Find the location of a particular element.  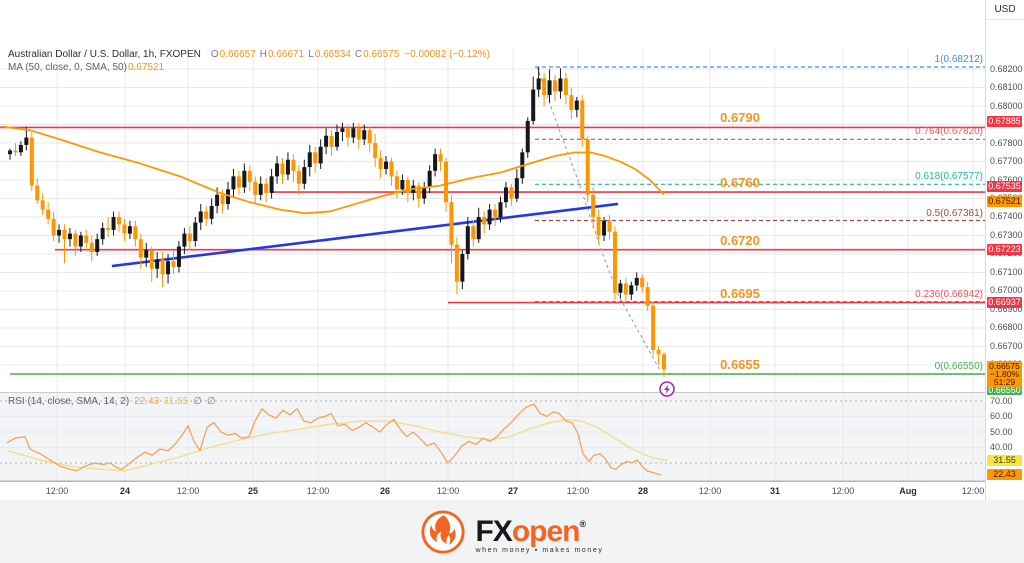

trendline is located at coordinates (365, 235).